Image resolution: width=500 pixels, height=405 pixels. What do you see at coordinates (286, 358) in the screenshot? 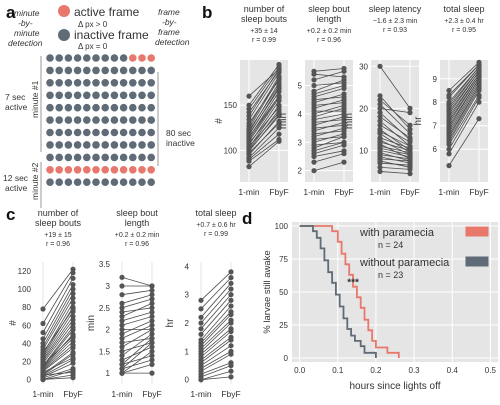
I see `y-tick-label: 0` at bounding box center [286, 358].